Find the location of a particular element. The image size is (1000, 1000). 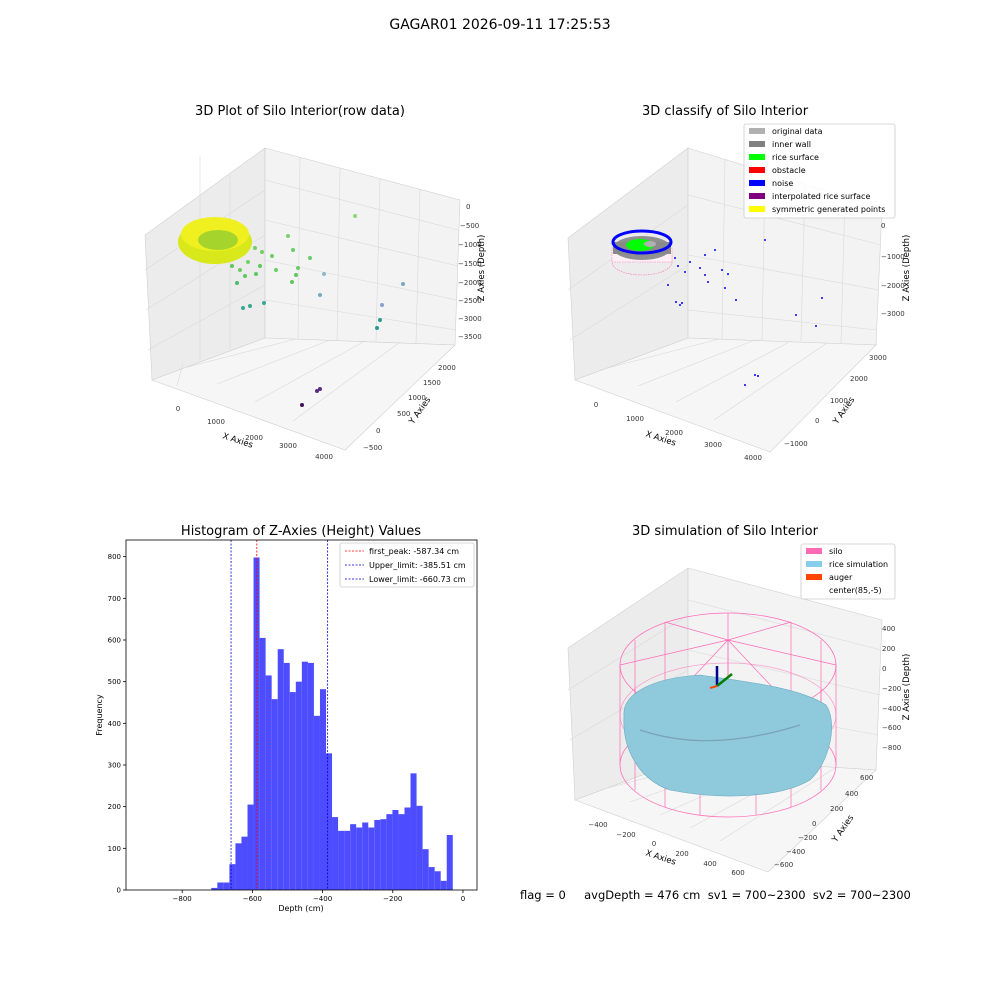

raw-ytick: −500 is located at coordinates (372, 448).